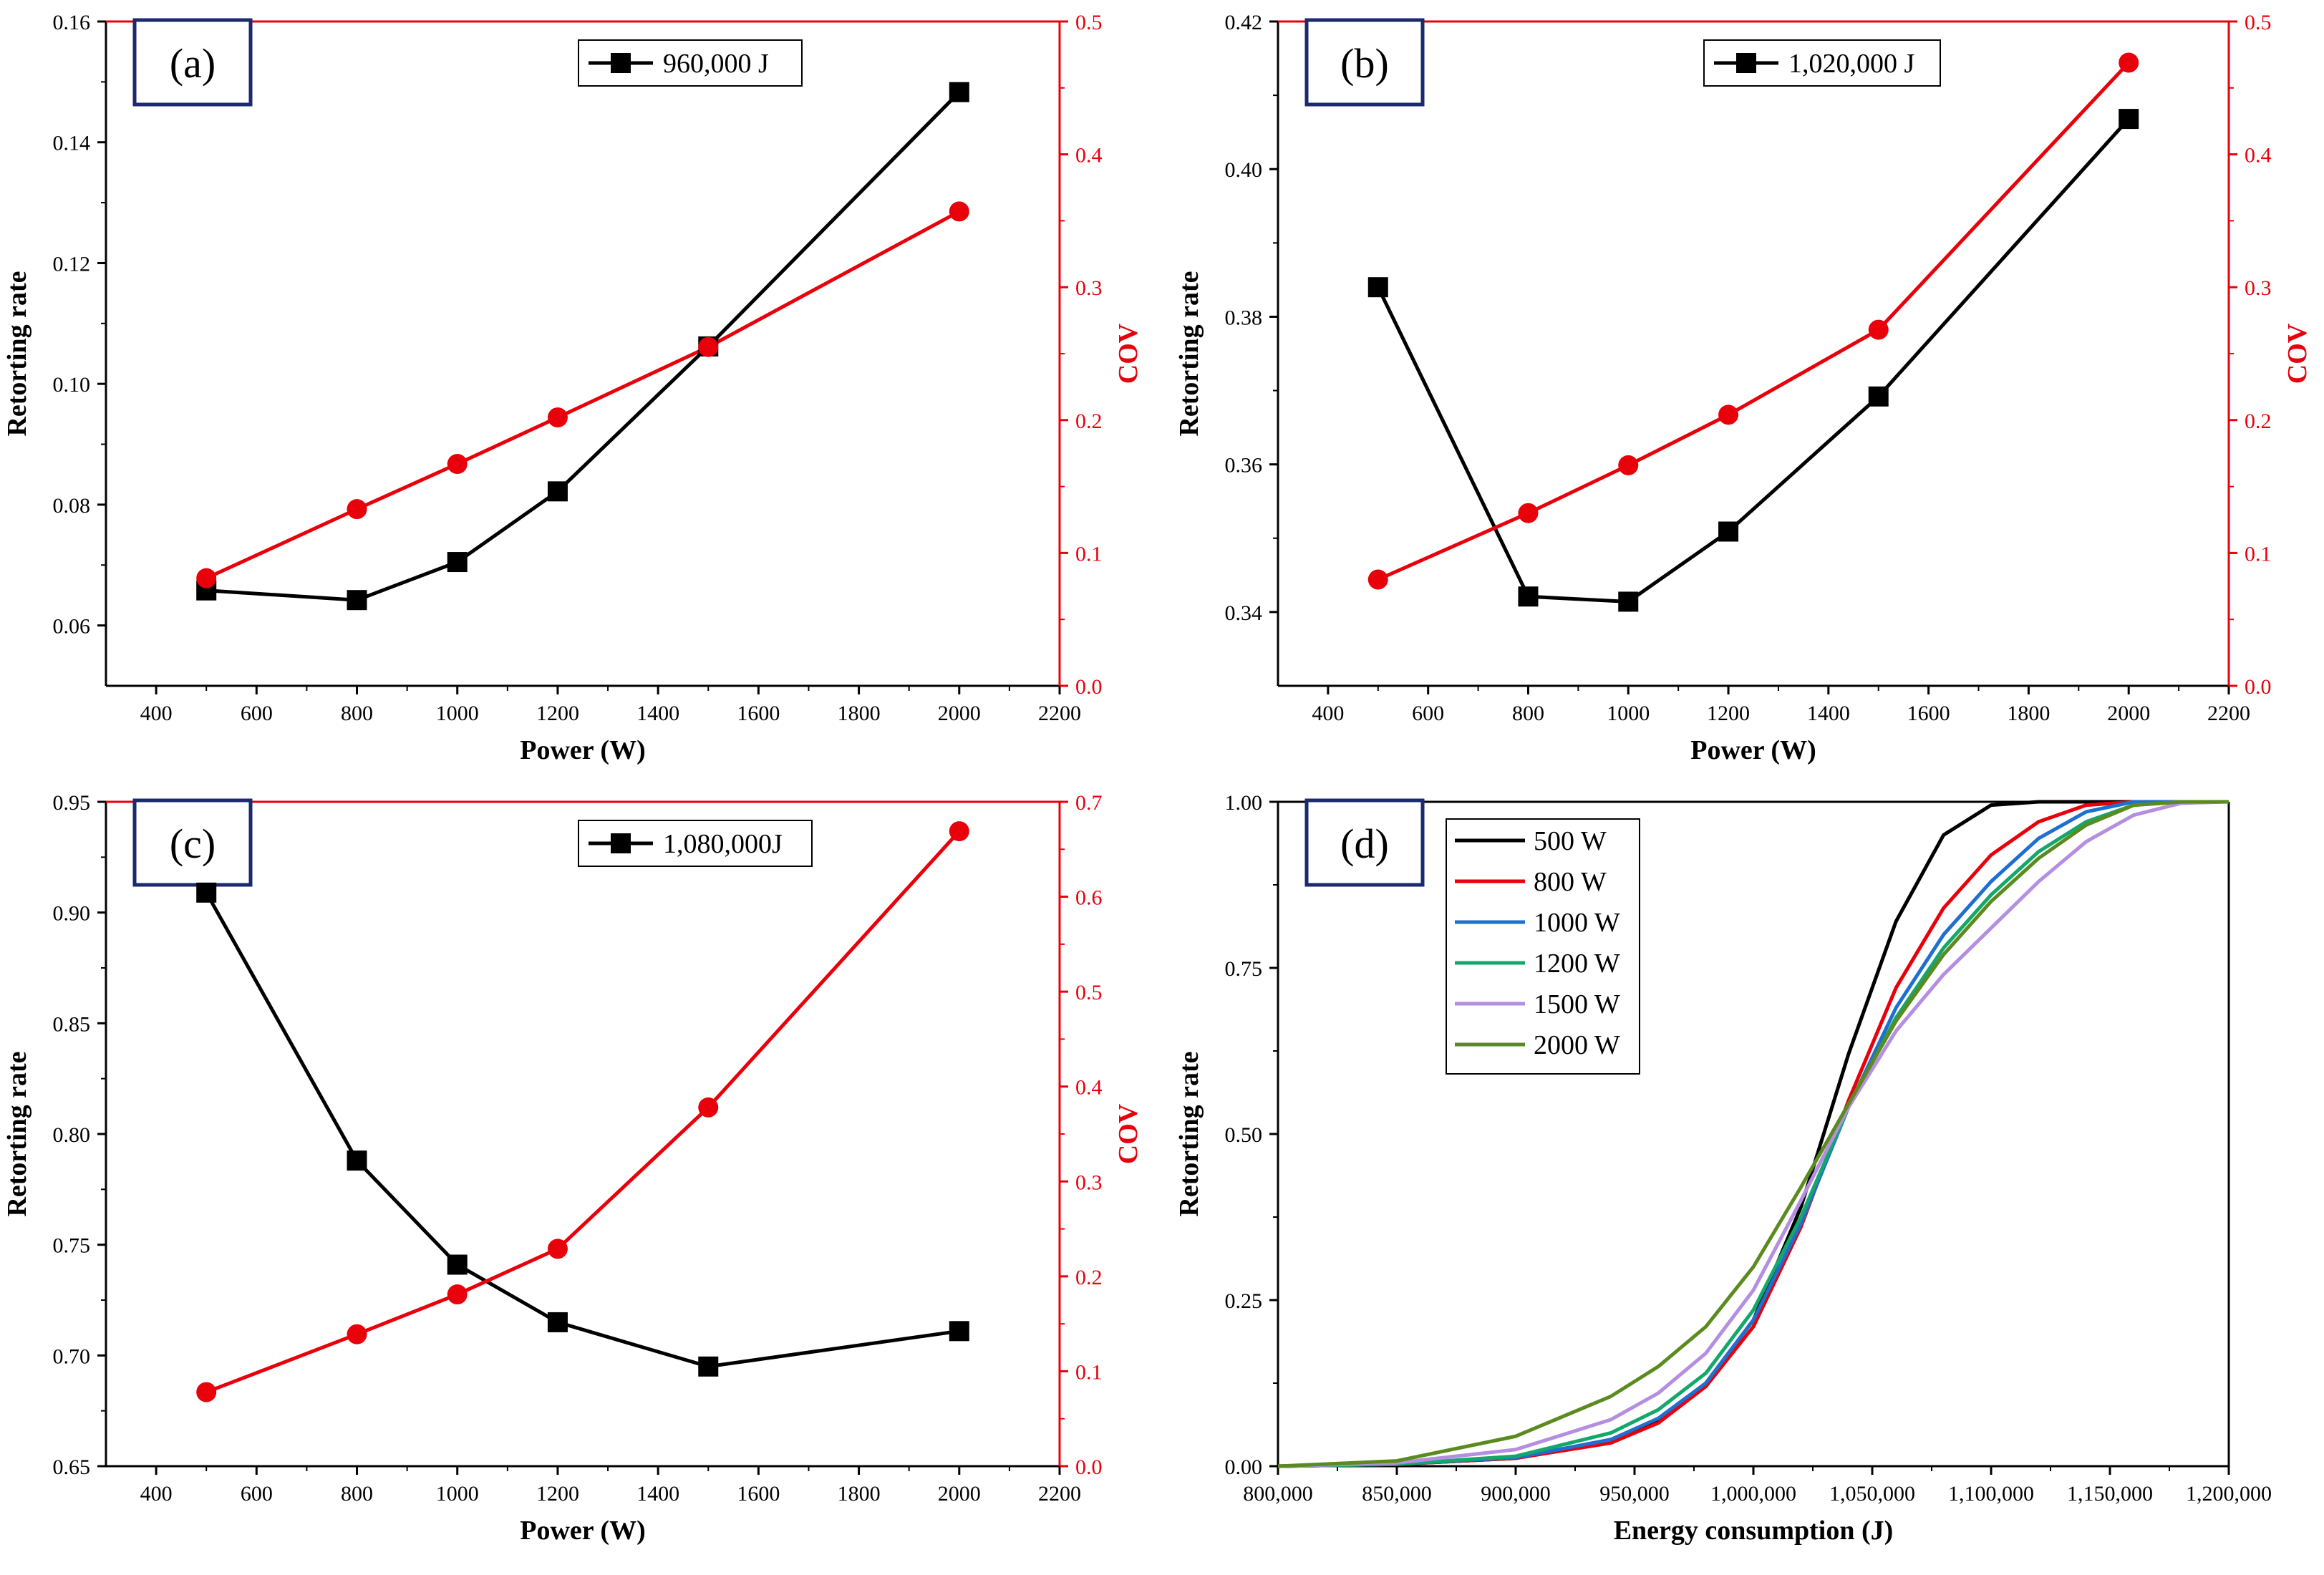 The height and width of the screenshot is (1575, 2324). Describe the element at coordinates (1928, 713) in the screenshot. I see `x-tick-label: 1600` at that location.